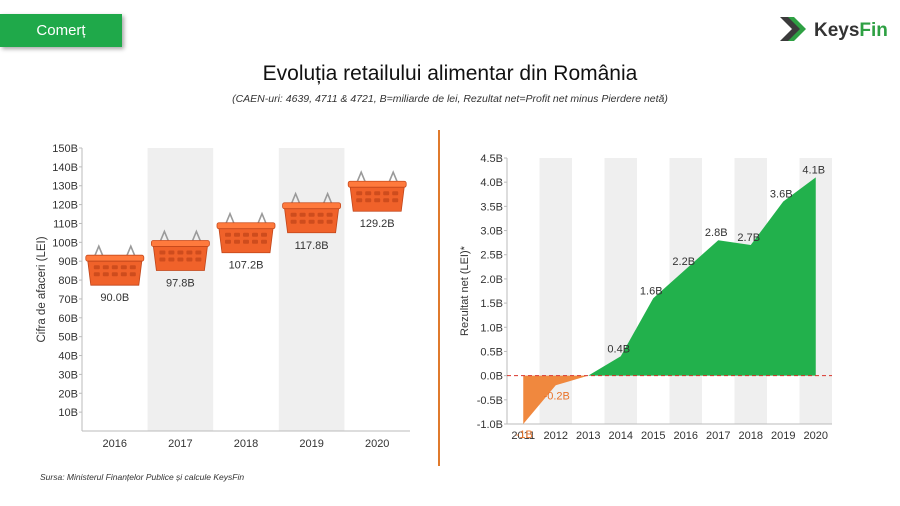  I want to click on chart-divider, so click(439, 298).